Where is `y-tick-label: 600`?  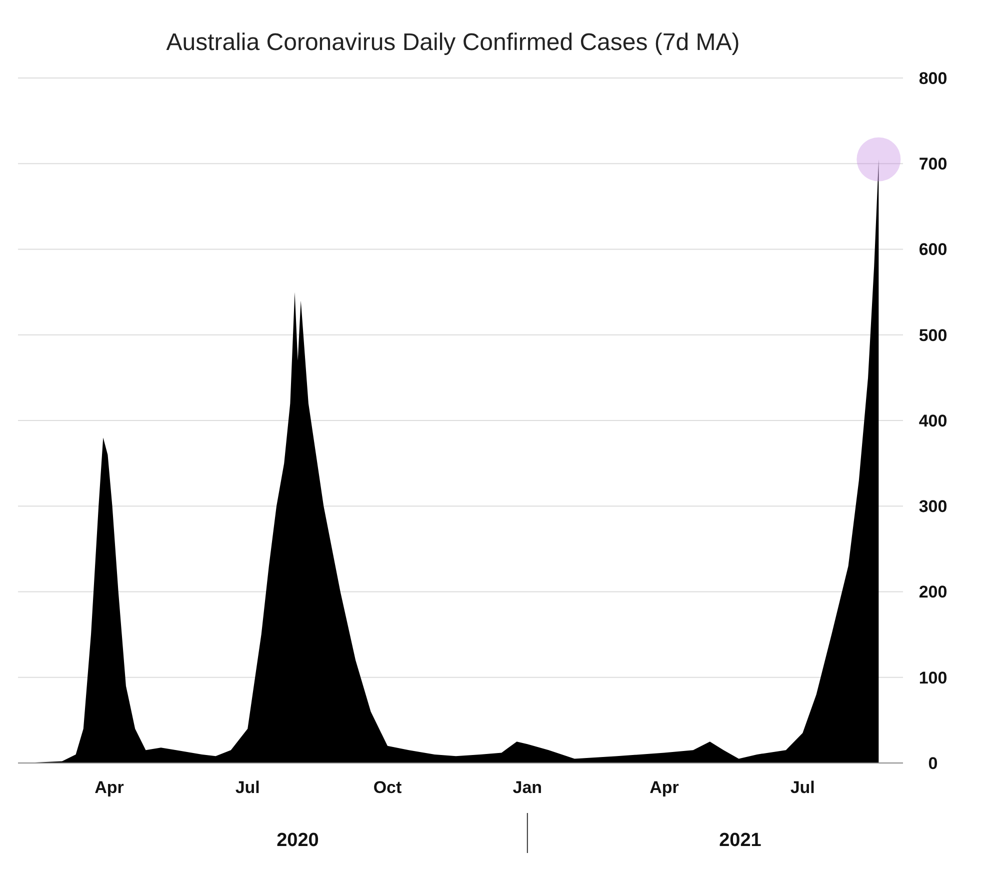
y-tick-label: 600 is located at coordinates (933, 250).